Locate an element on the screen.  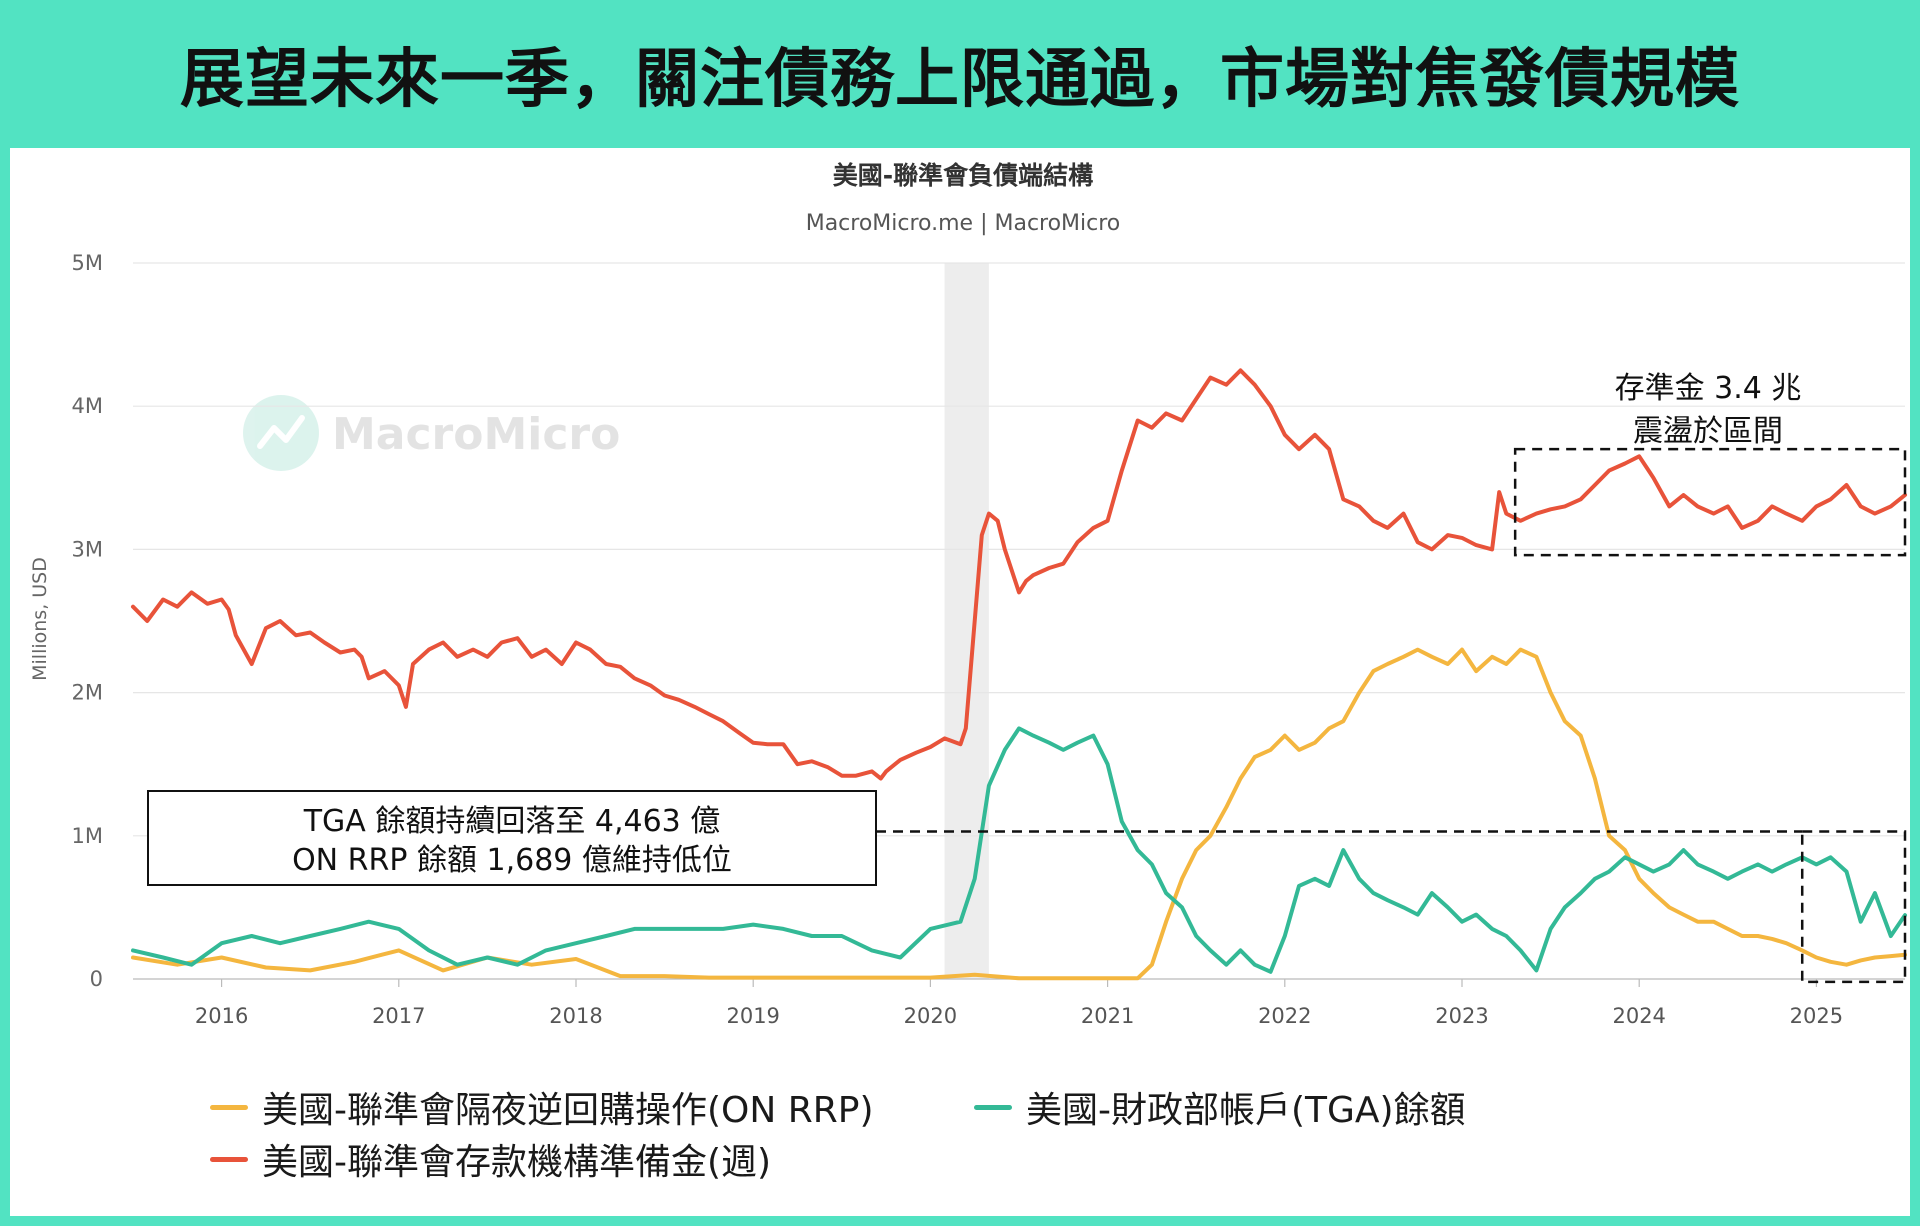
watermark-logo-line is located at coordinates (281, 432).